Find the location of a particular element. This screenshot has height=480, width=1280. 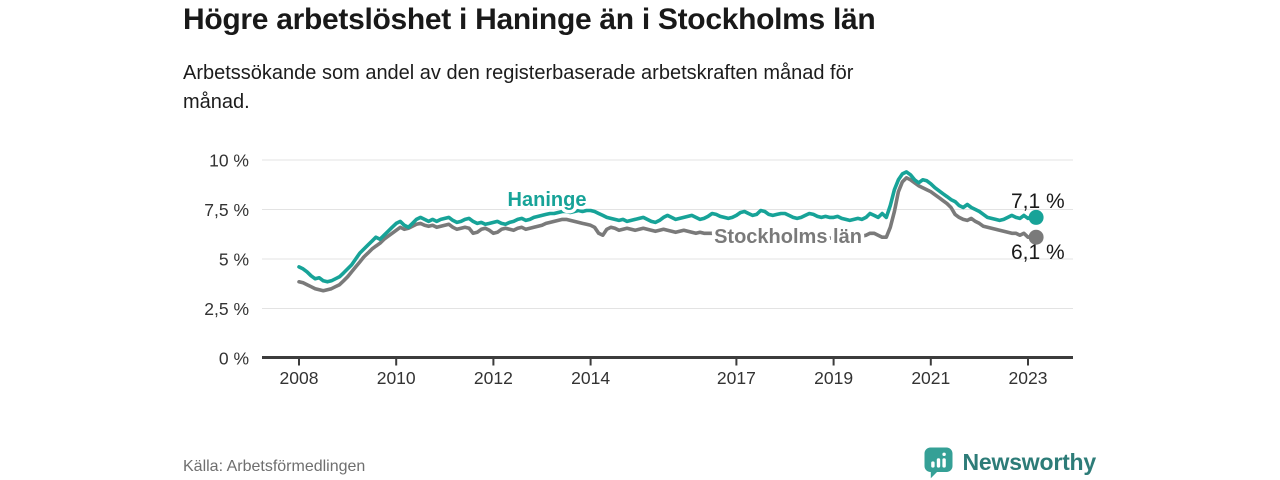

chart-subtitle-line2: månad. is located at coordinates (216, 102).